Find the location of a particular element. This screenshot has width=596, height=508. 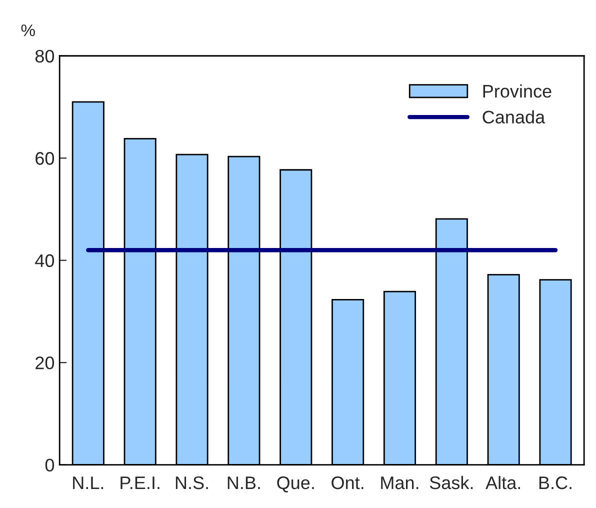

y-tick-label: 60 is located at coordinates (45, 158).